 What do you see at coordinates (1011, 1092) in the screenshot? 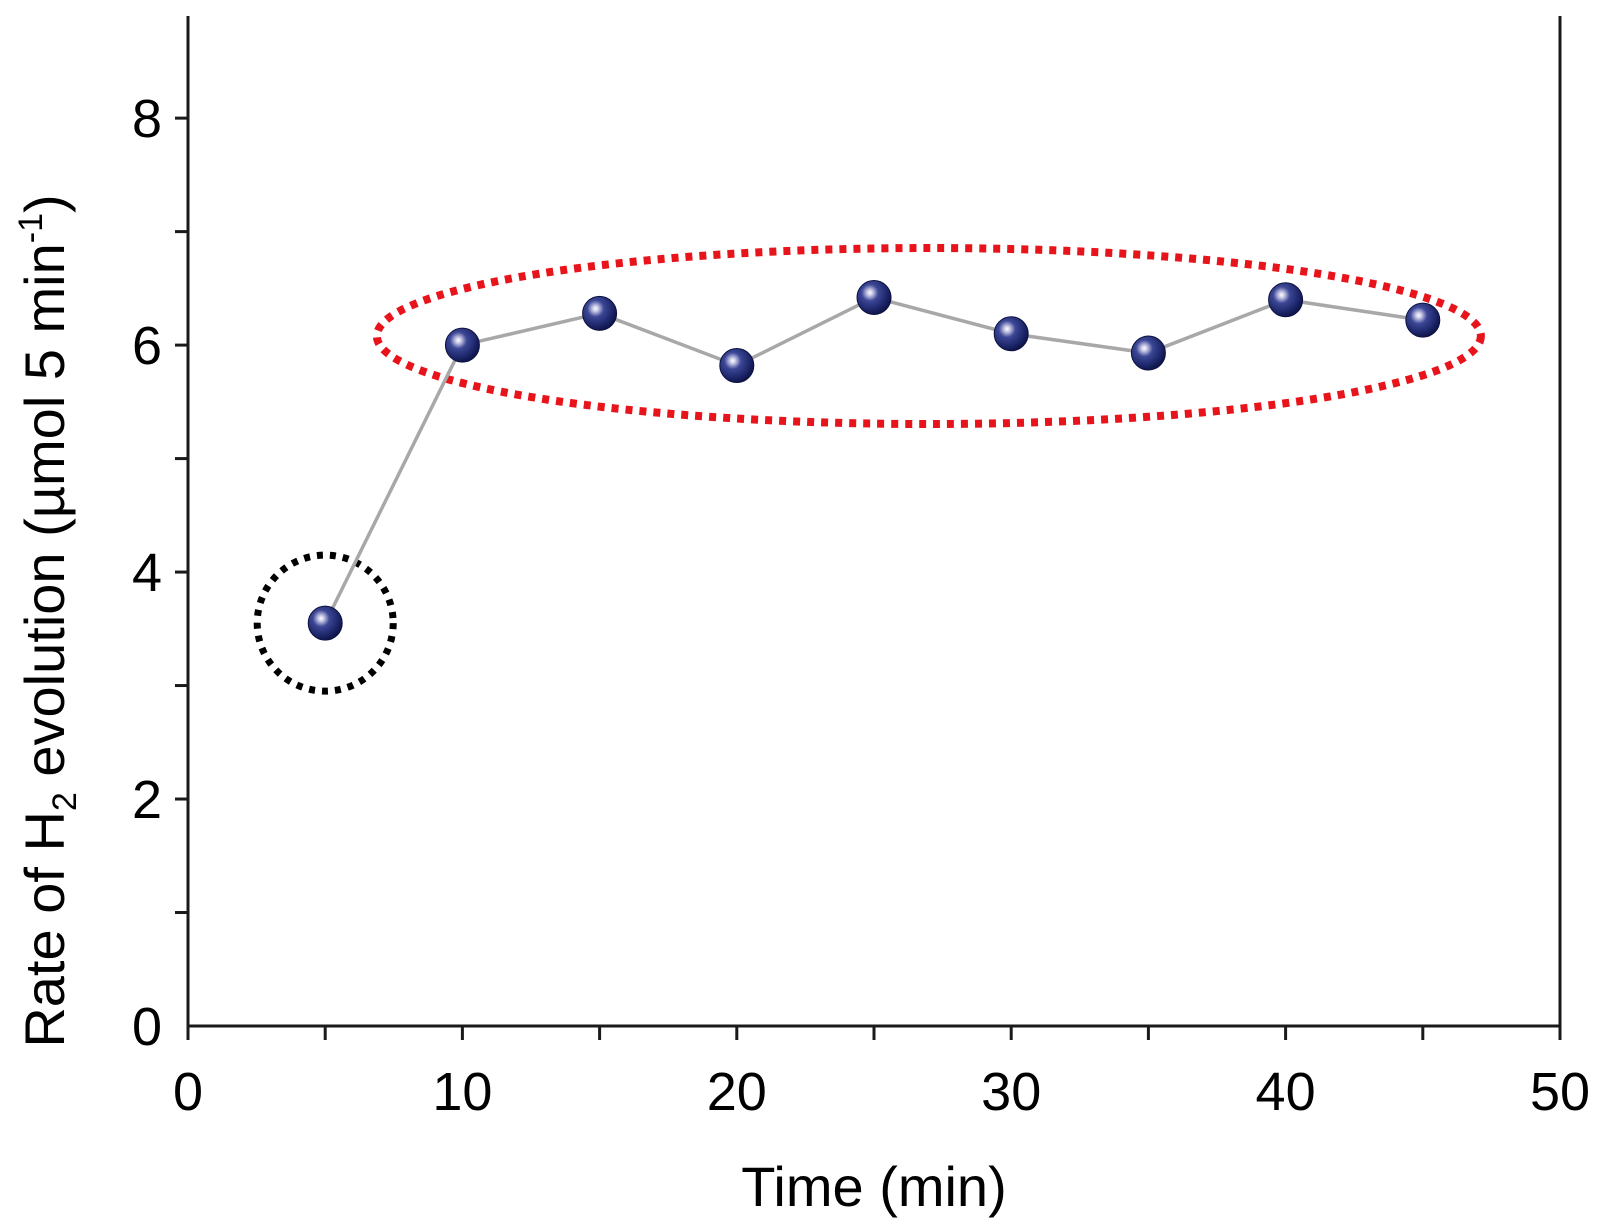
I see `x-tick-label: 30` at bounding box center [1011, 1092].